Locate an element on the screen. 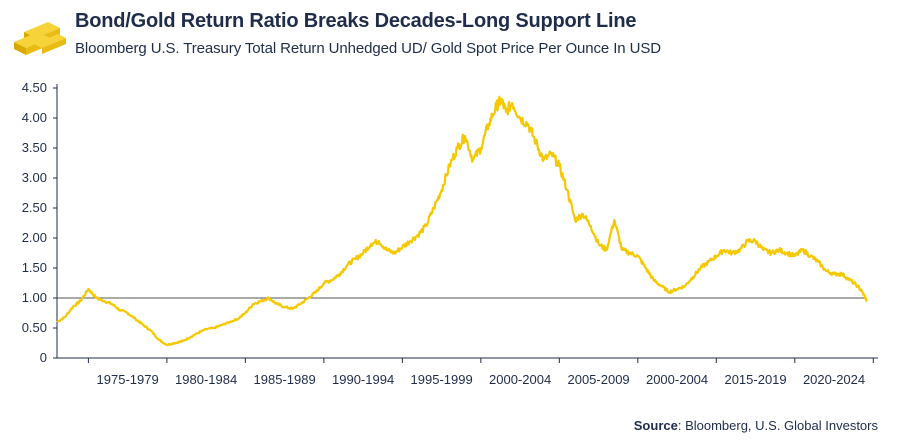 This screenshot has width=918, height=447. gold-bars-icon is located at coordinates (40, 38).